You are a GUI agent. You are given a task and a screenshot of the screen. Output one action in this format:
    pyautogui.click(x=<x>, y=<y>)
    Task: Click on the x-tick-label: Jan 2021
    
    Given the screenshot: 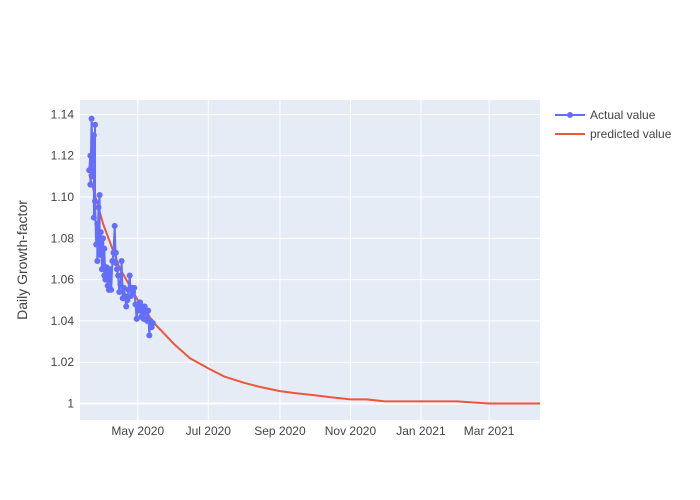 What is the action you would take?
    pyautogui.click(x=421, y=431)
    